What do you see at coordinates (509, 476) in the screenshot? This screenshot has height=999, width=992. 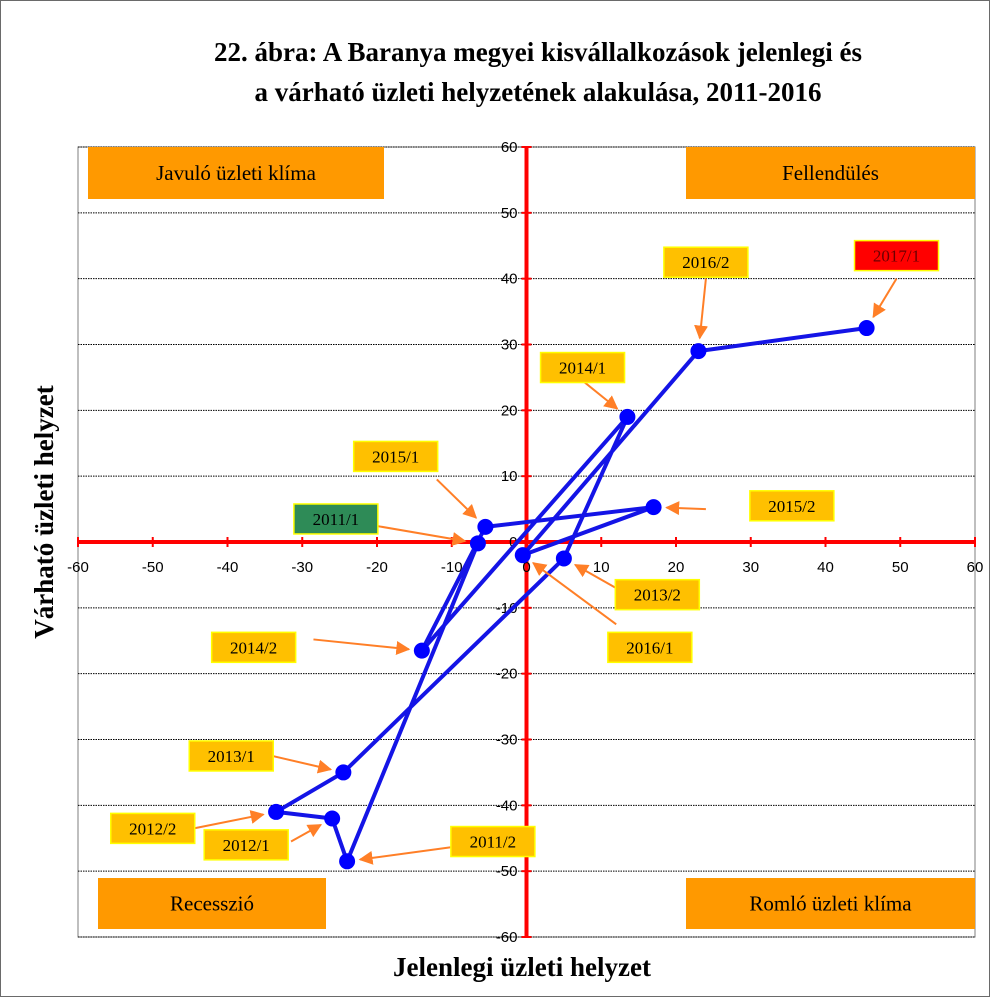 I see `y-tick-label: 10` at bounding box center [509, 476].